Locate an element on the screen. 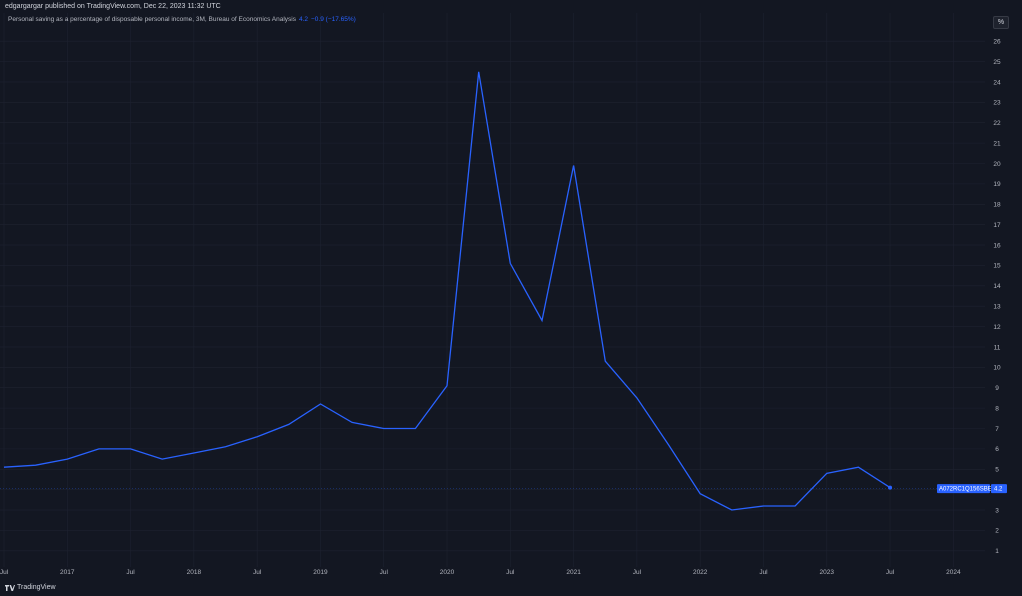 This screenshot has width=1022, height=596. y-tick-label: 3 is located at coordinates (997, 510).